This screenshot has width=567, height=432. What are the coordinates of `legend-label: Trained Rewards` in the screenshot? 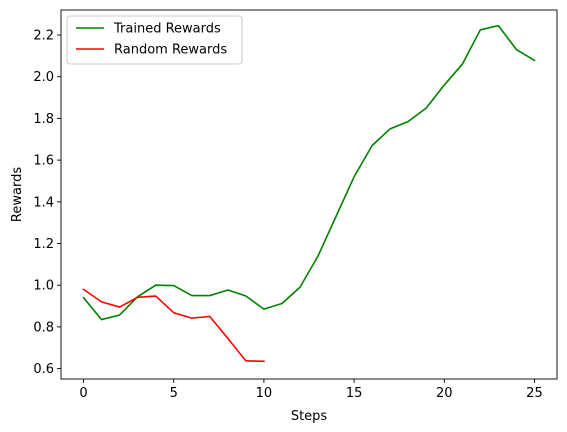 It's located at (167, 29).